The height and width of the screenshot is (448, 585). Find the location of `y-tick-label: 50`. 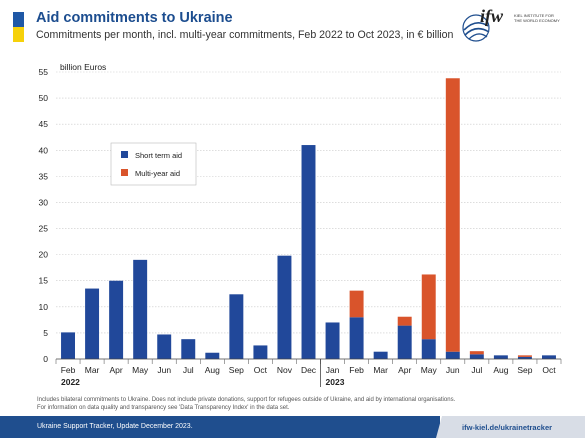

y-tick-label: 50 is located at coordinates (44, 98).